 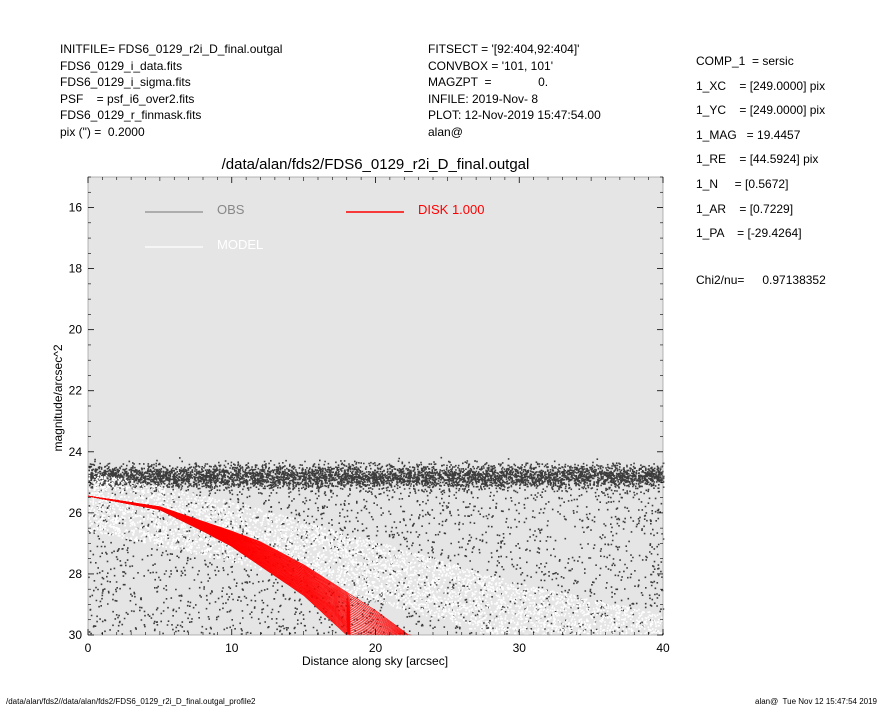 I want to click on header-left-line: PSF = psf_i6_over2.fits, so click(x=127, y=98).